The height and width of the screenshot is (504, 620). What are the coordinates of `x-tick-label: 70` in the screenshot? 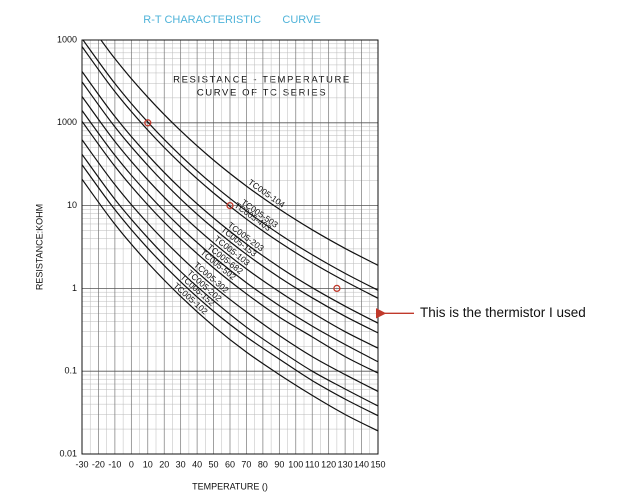 It's located at (246, 464).